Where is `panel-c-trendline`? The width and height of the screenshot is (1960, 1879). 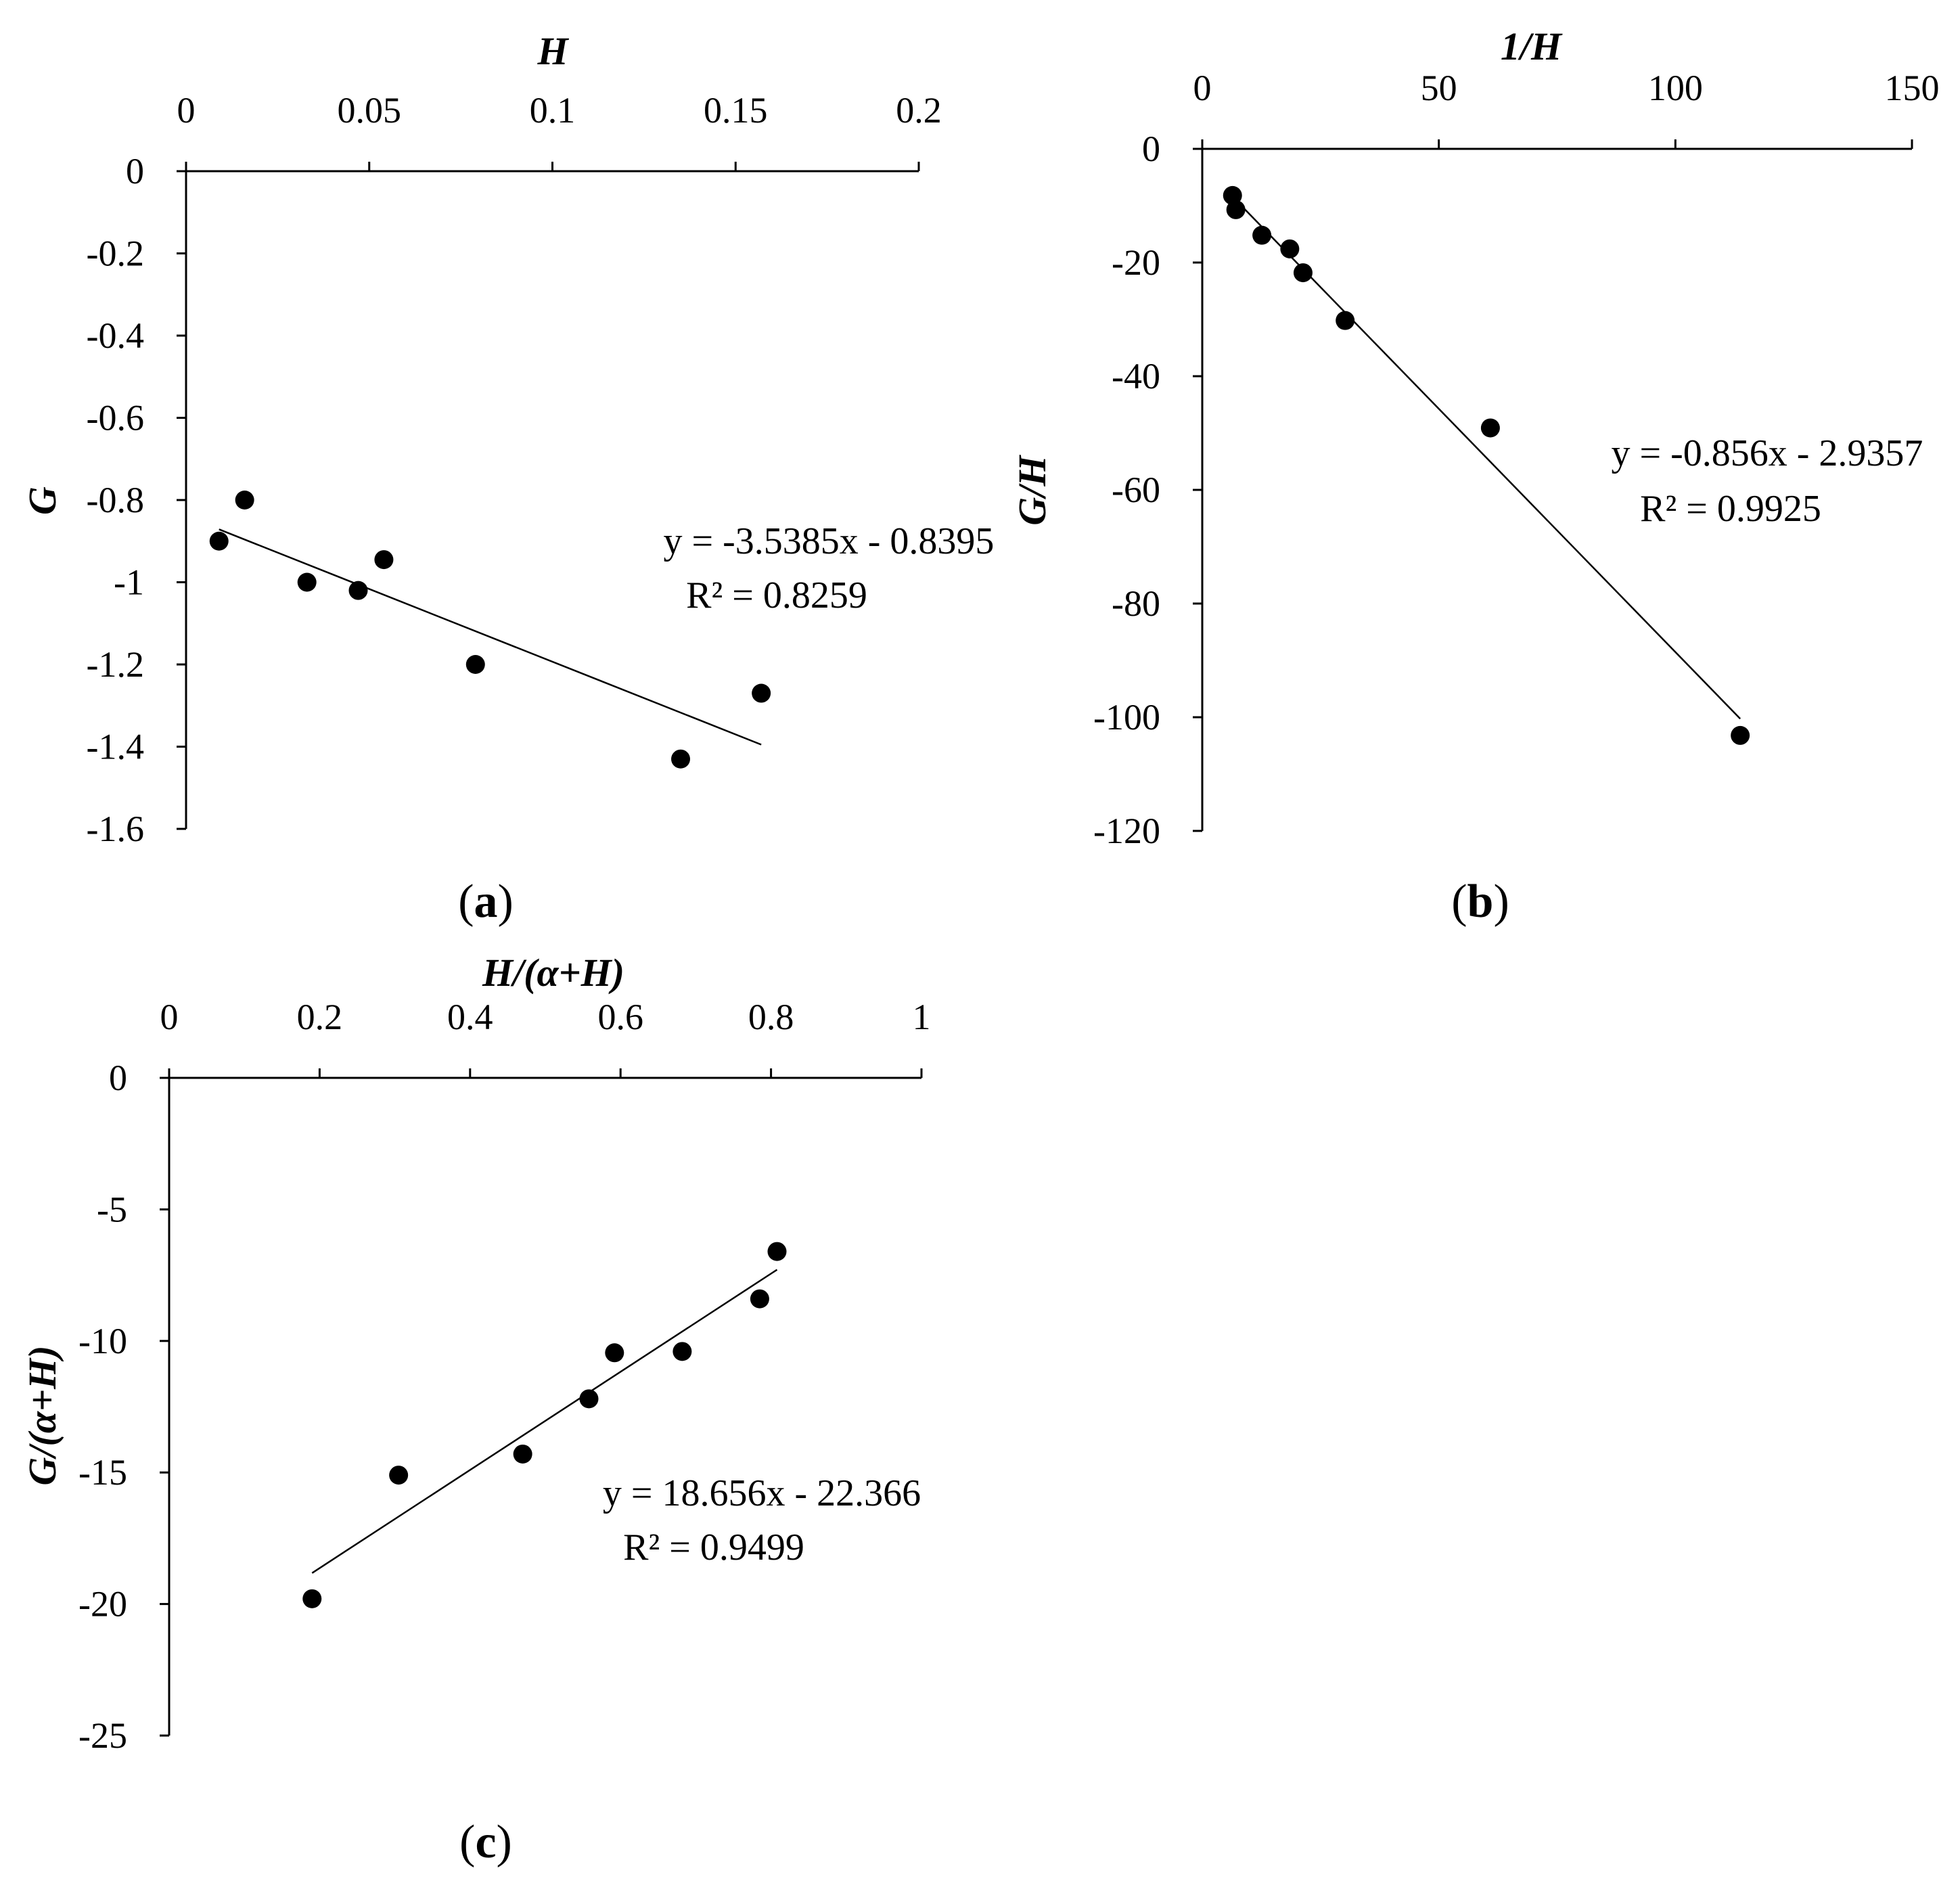
panel-c-trendline is located at coordinates (544, 1422).